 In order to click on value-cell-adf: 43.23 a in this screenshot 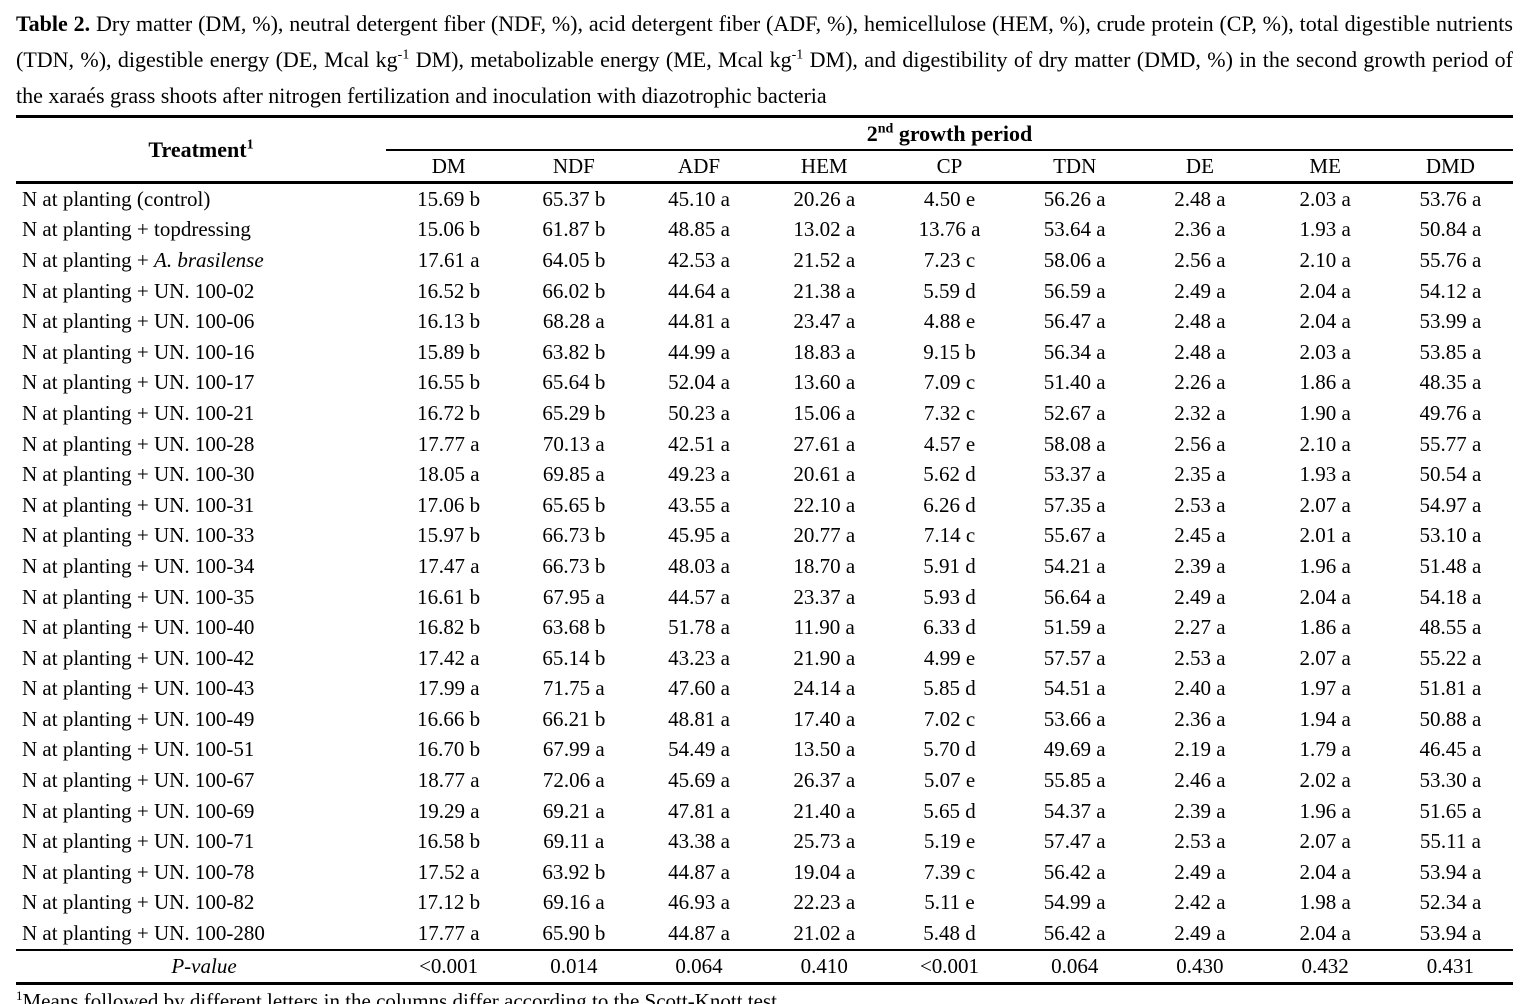, I will do `click(699, 657)`.